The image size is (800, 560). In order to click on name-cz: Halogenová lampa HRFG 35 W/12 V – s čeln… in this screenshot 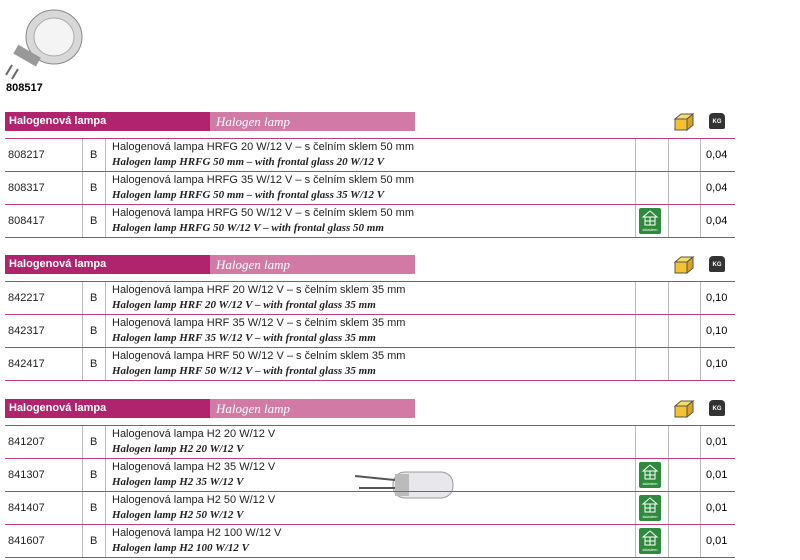, I will do `click(263, 180)`.